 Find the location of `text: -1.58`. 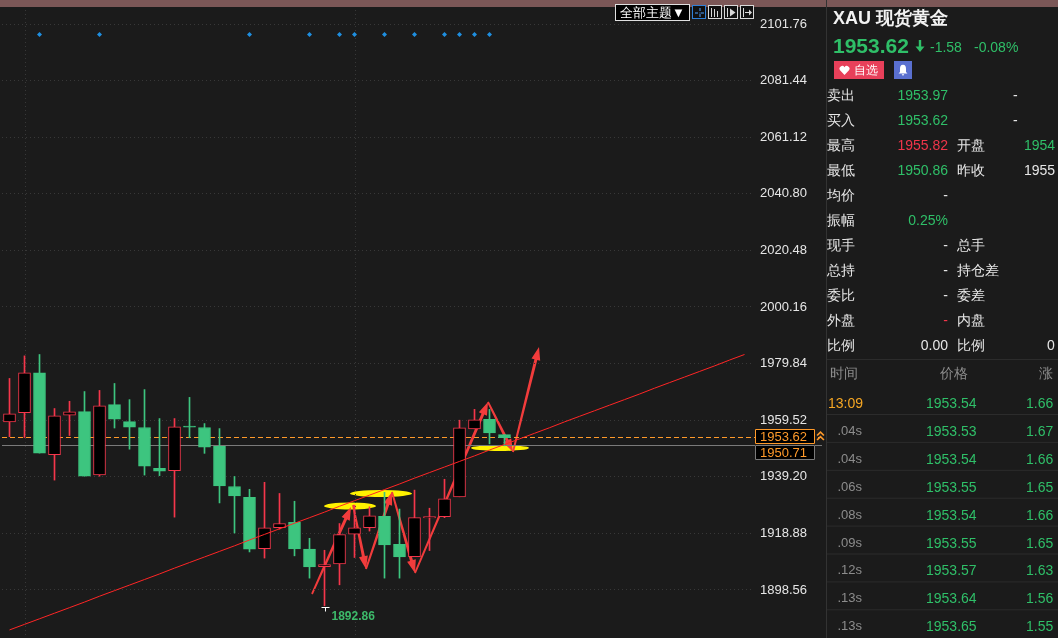

text: -1.58 is located at coordinates (946, 47).